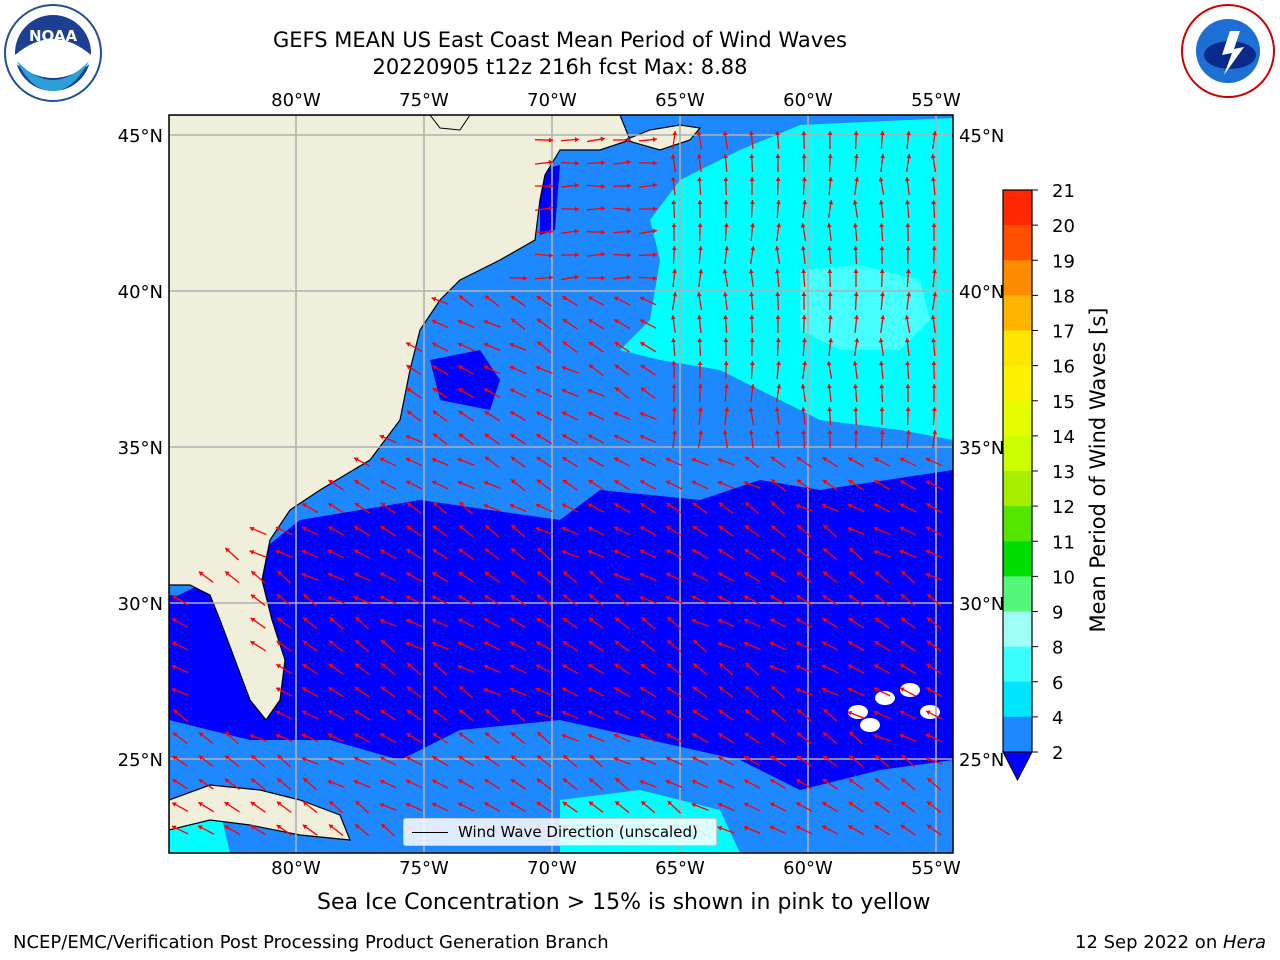 The image size is (1280, 960). Describe the element at coordinates (430, 832) in the screenshot. I see `legend-line-icon` at that location.